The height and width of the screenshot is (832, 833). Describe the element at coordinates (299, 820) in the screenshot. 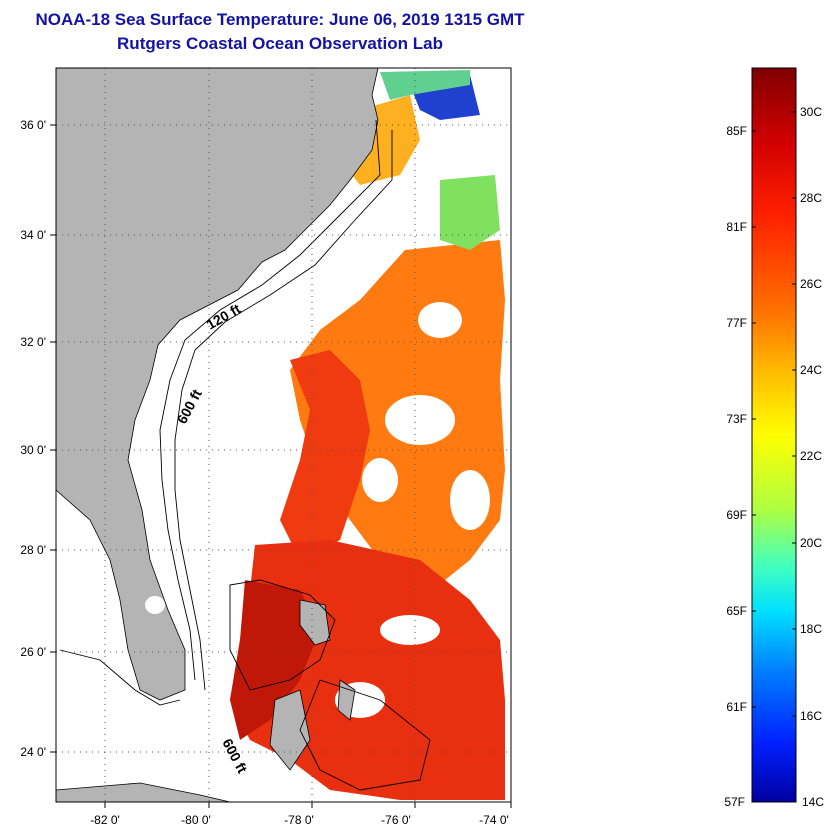

I see `lon-tick-label: -78 0'` at that location.